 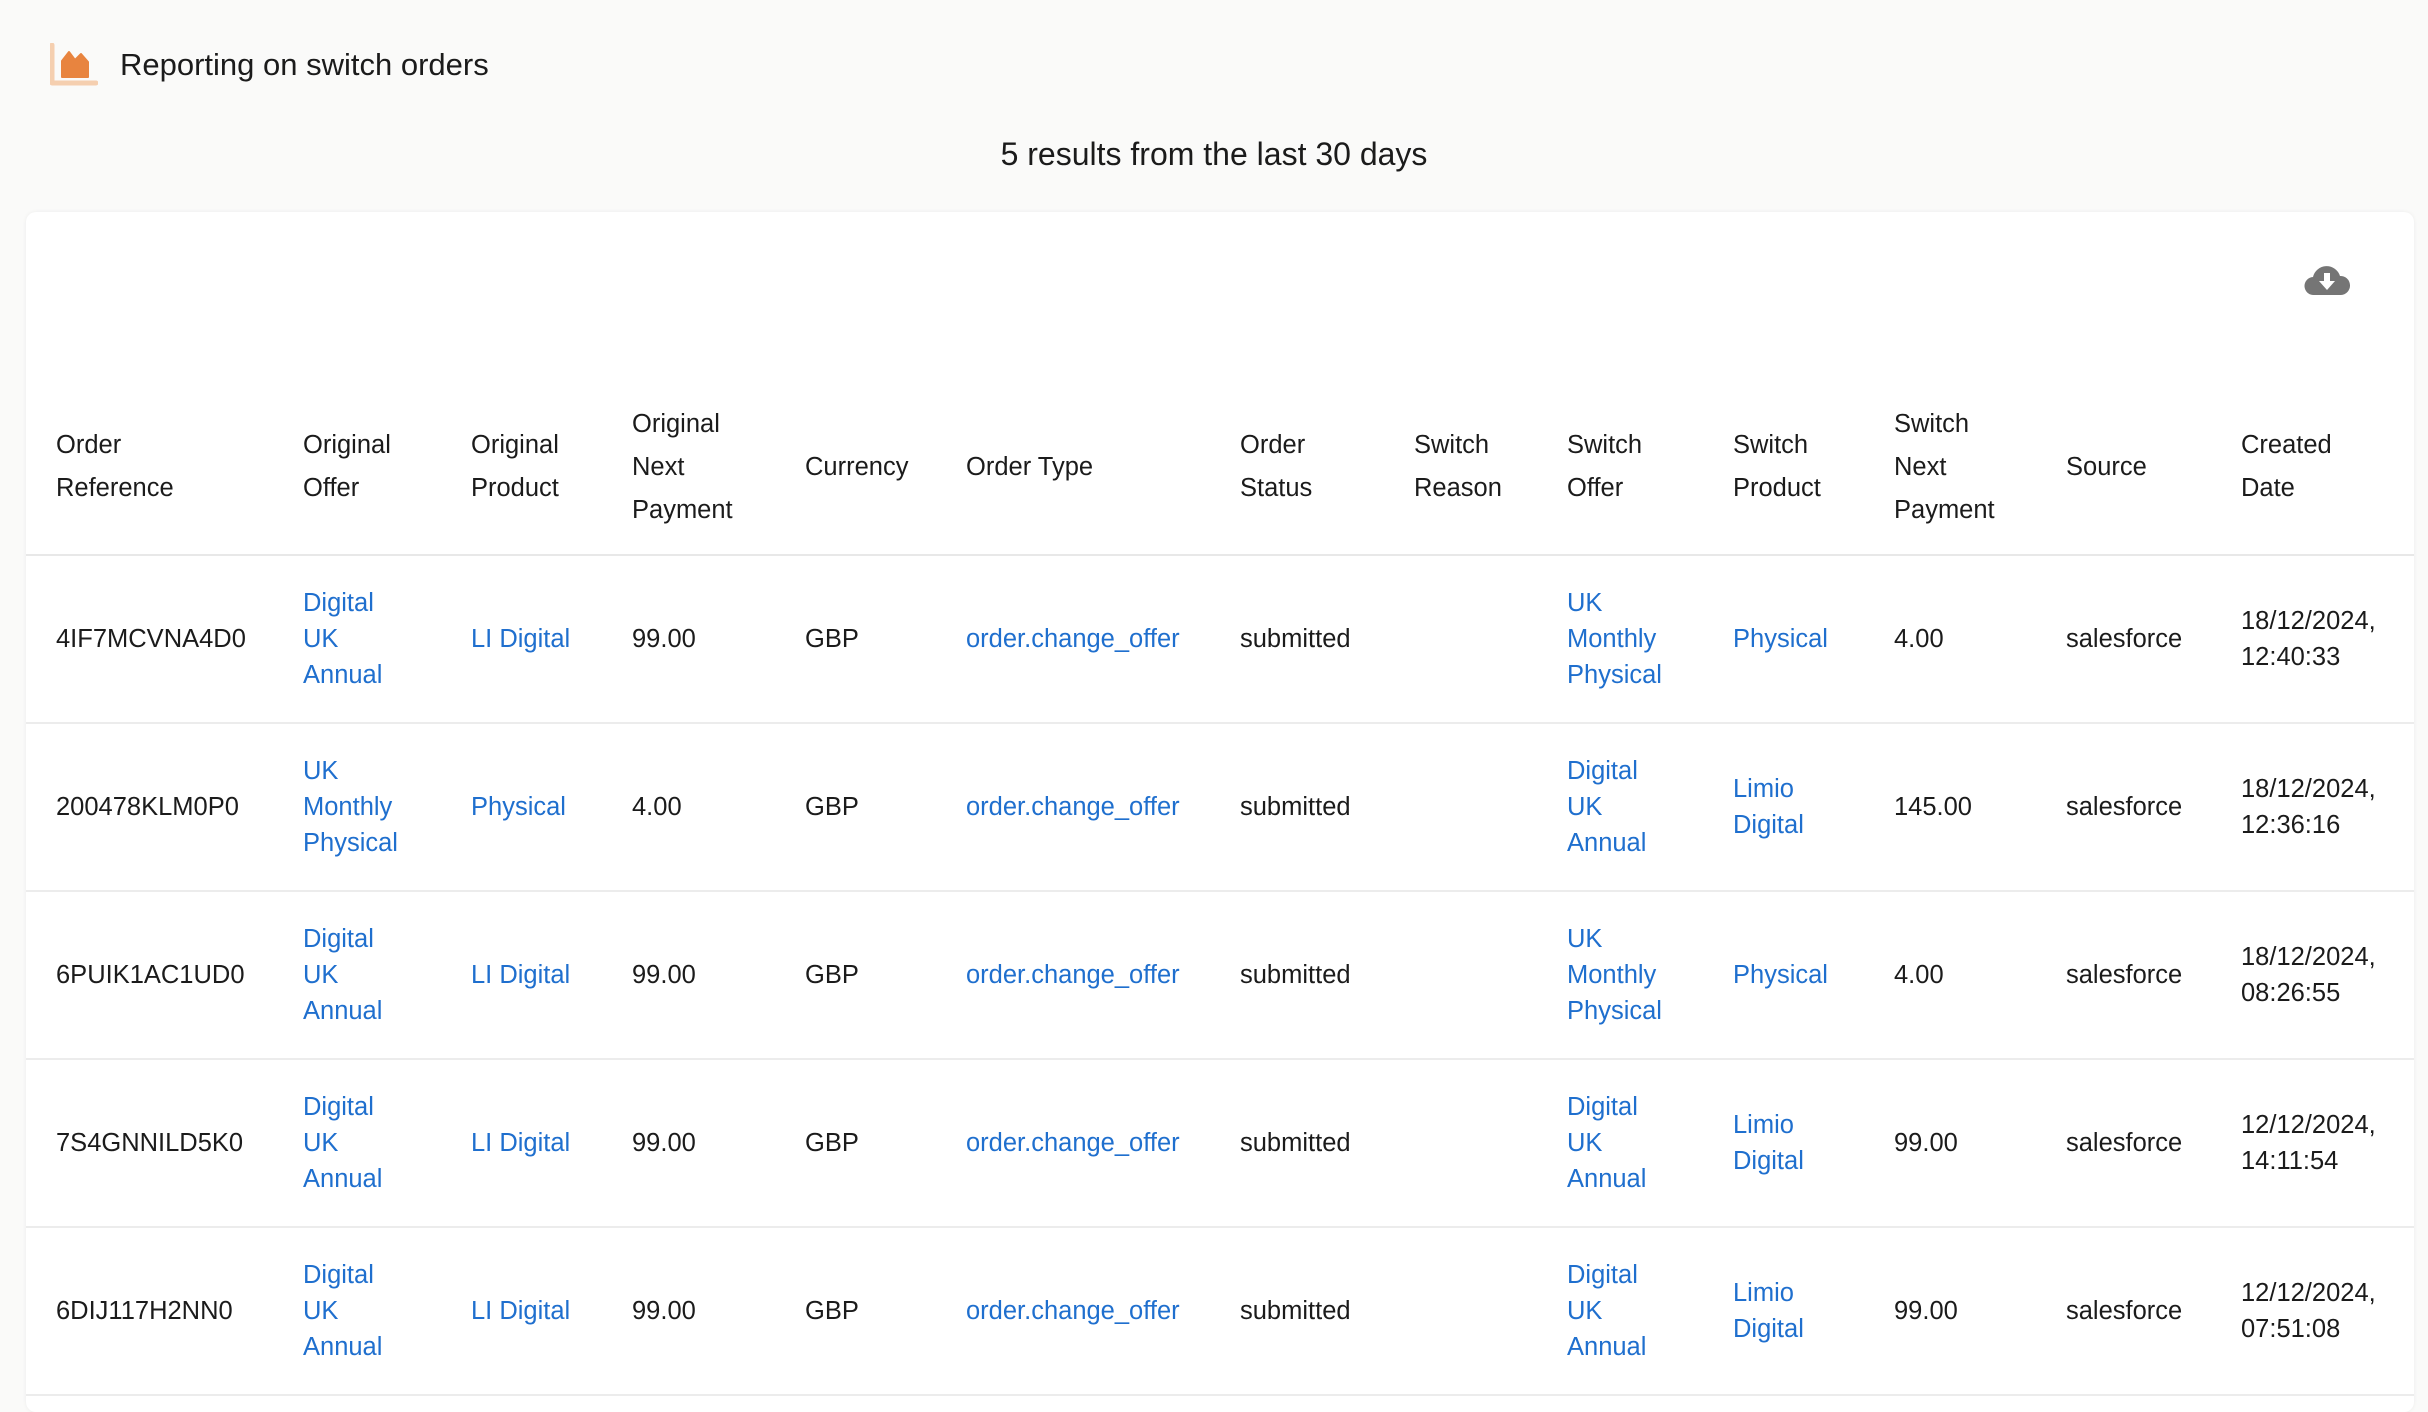 What do you see at coordinates (1220, 296) in the screenshot?
I see `table-toolbar` at bounding box center [1220, 296].